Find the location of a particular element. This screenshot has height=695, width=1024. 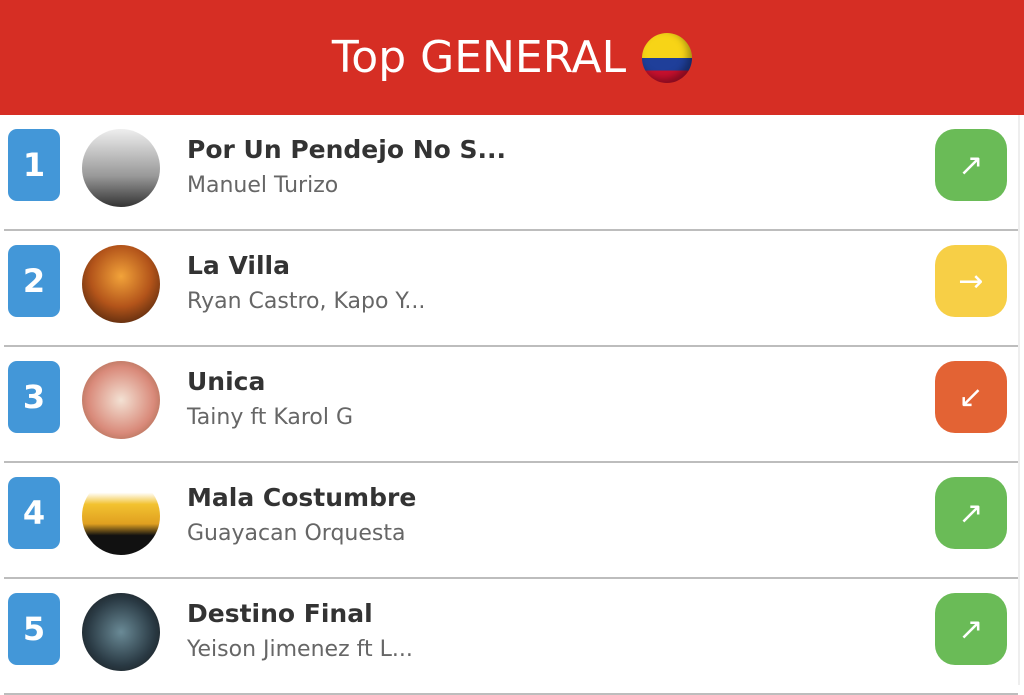

song-title: Destino Final is located at coordinates (280, 613).